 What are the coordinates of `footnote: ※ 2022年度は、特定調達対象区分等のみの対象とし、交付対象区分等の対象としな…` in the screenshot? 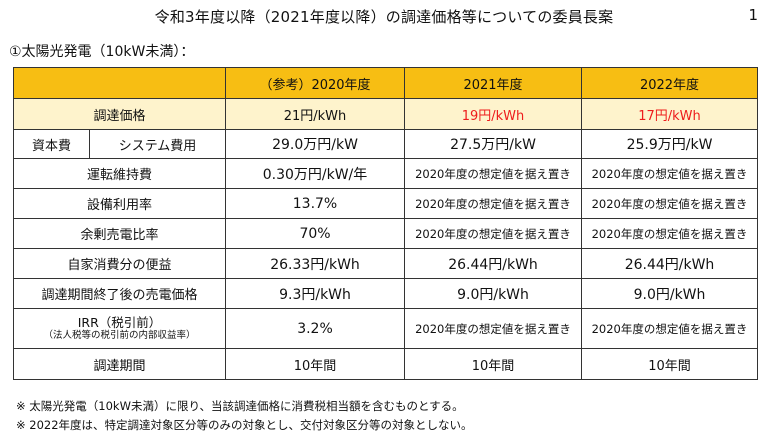 It's located at (244, 425).